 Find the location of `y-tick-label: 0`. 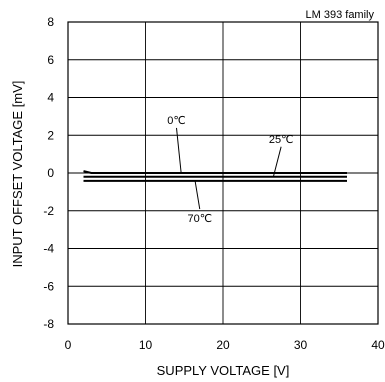

y-tick-label: 0 is located at coordinates (50, 173).